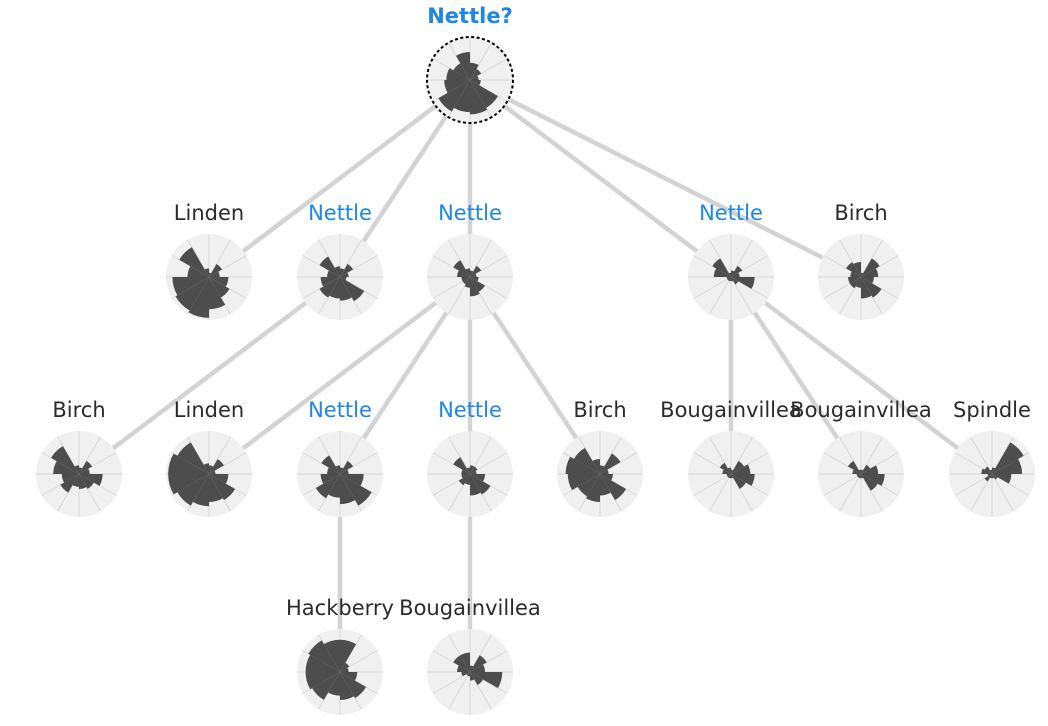 This screenshot has height=726, width=1048. What do you see at coordinates (599, 410) in the screenshot?
I see `node-label: Birch` at bounding box center [599, 410].